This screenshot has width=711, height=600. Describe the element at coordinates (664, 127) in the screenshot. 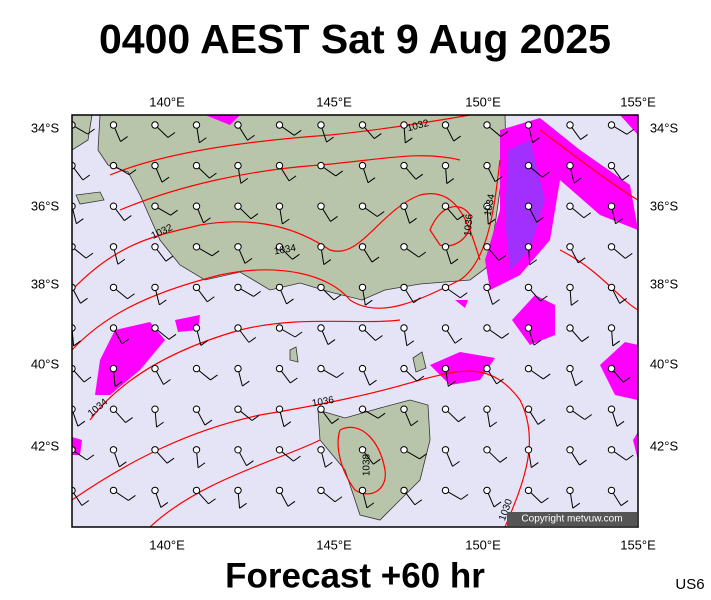

I see `lat-label: 34°S` at that location.